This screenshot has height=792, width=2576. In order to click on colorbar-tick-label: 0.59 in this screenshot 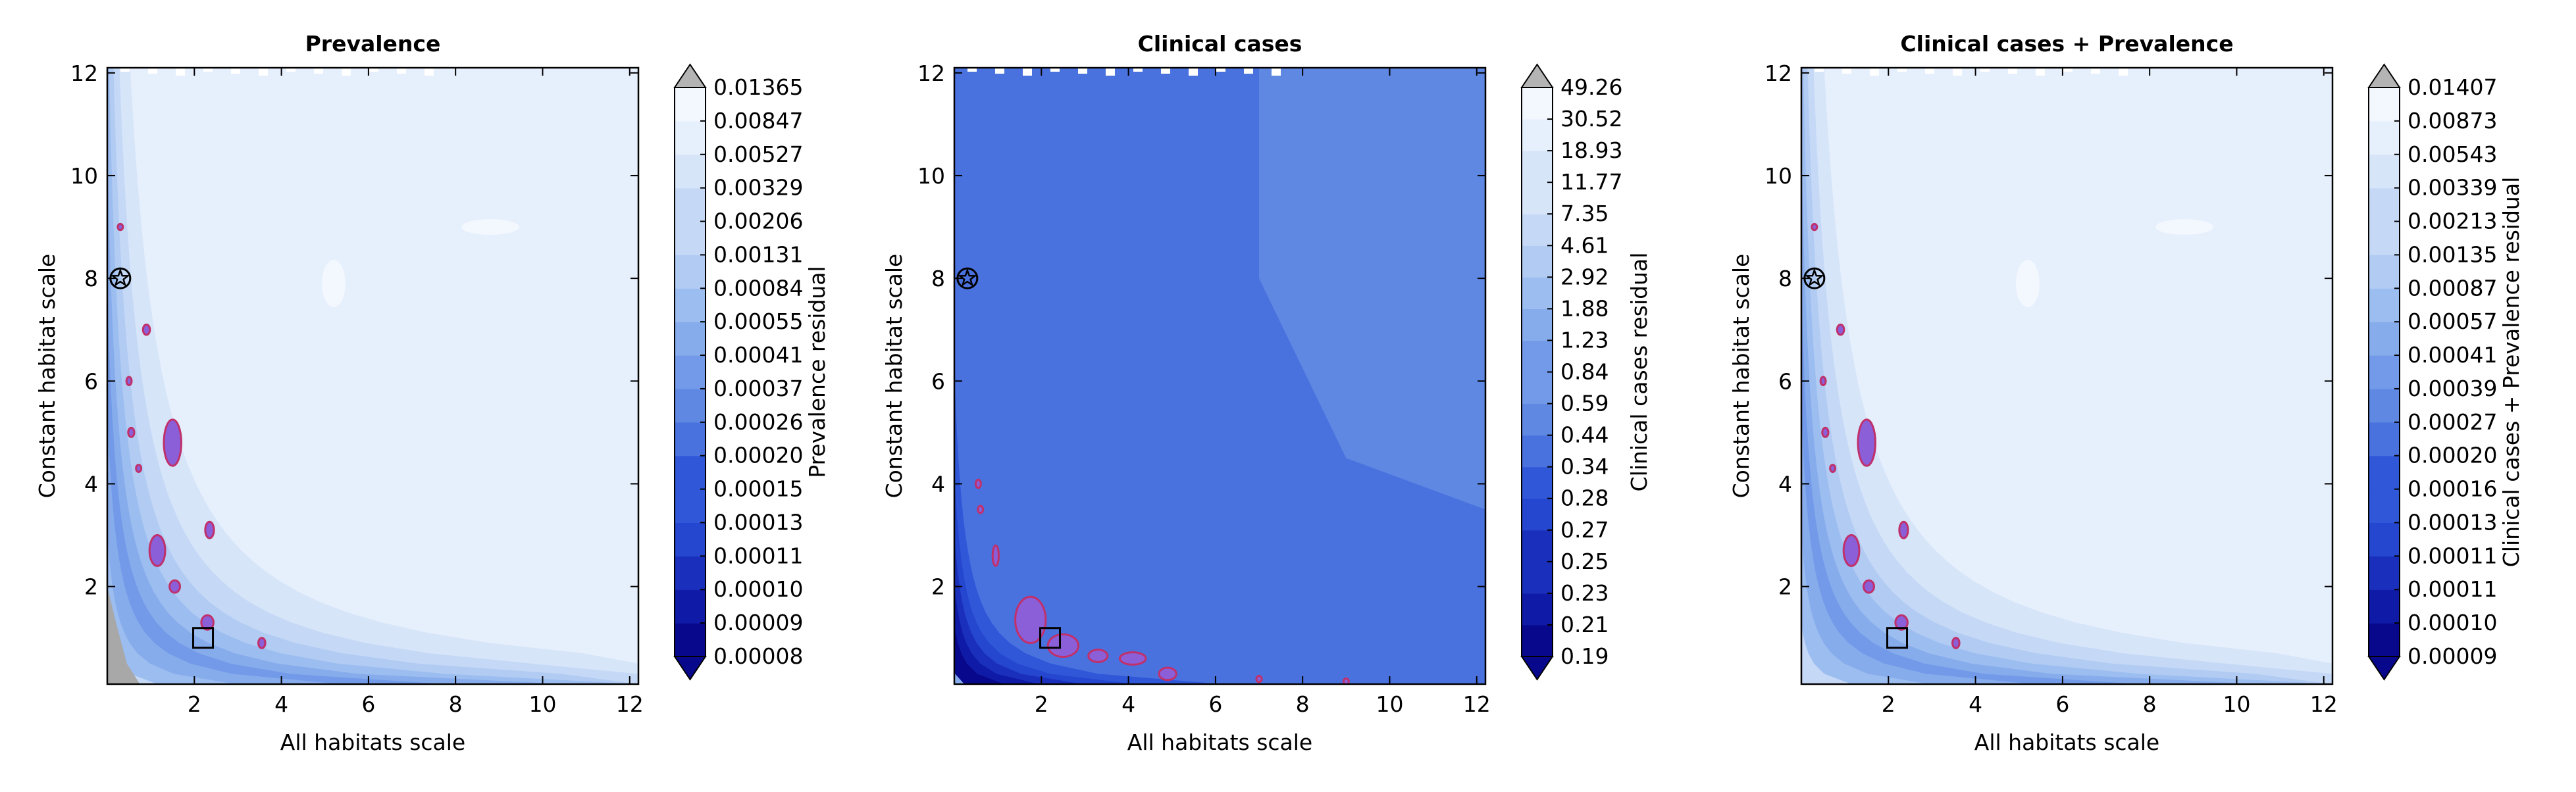, I will do `click(1584, 403)`.